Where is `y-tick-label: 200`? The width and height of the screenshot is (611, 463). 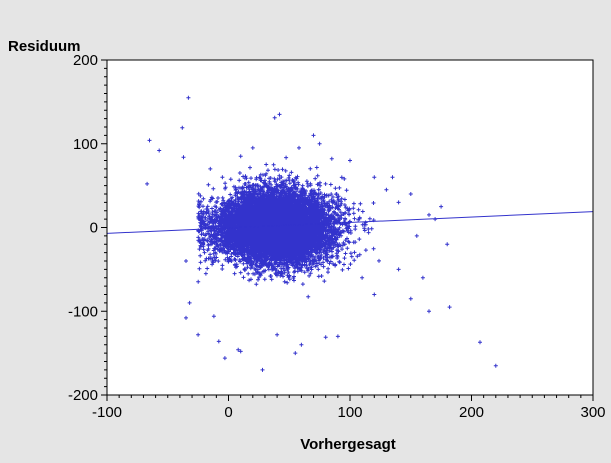 y-tick-label: 200 is located at coordinates (85, 60).